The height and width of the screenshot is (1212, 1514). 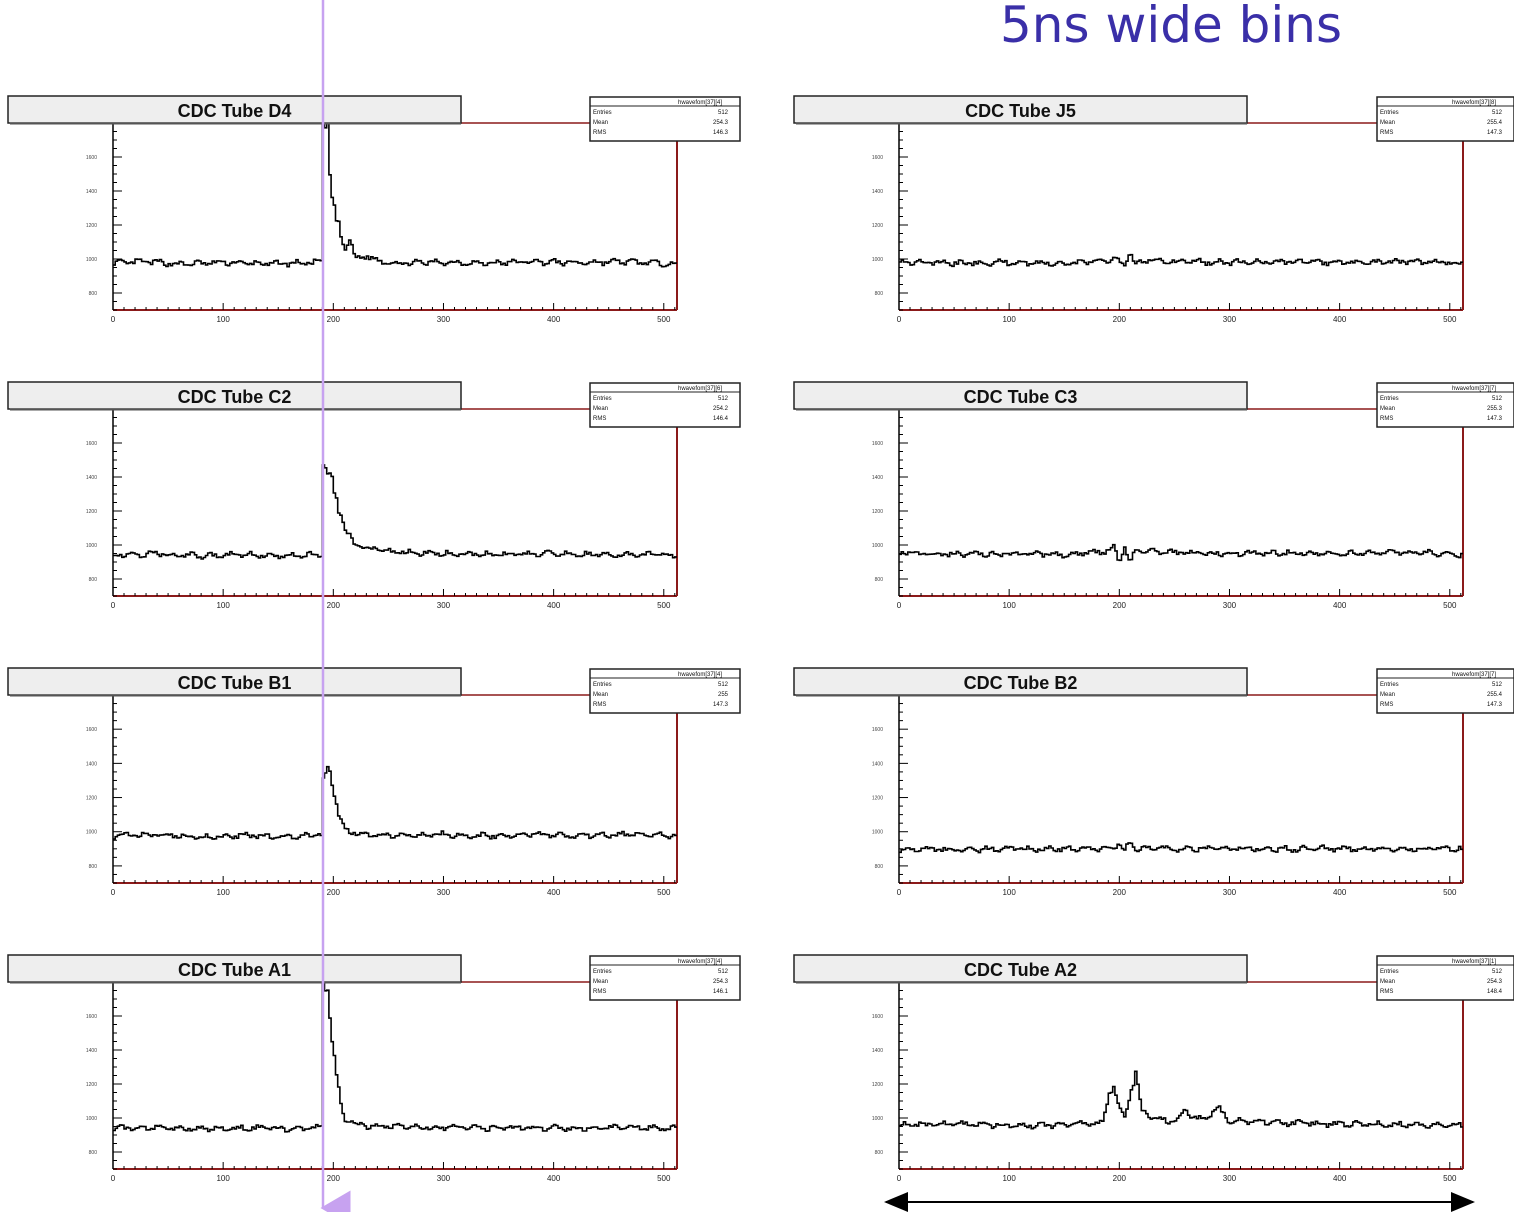 I want to click on stats-value: 255.3, so click(x=1495, y=409).